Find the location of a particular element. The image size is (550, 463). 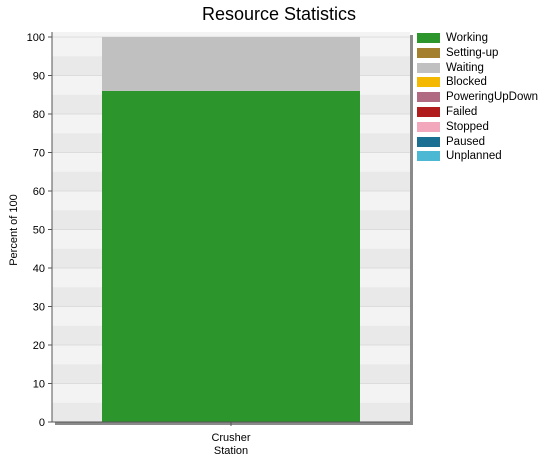

y-tick-label: 80 is located at coordinates (39, 115).